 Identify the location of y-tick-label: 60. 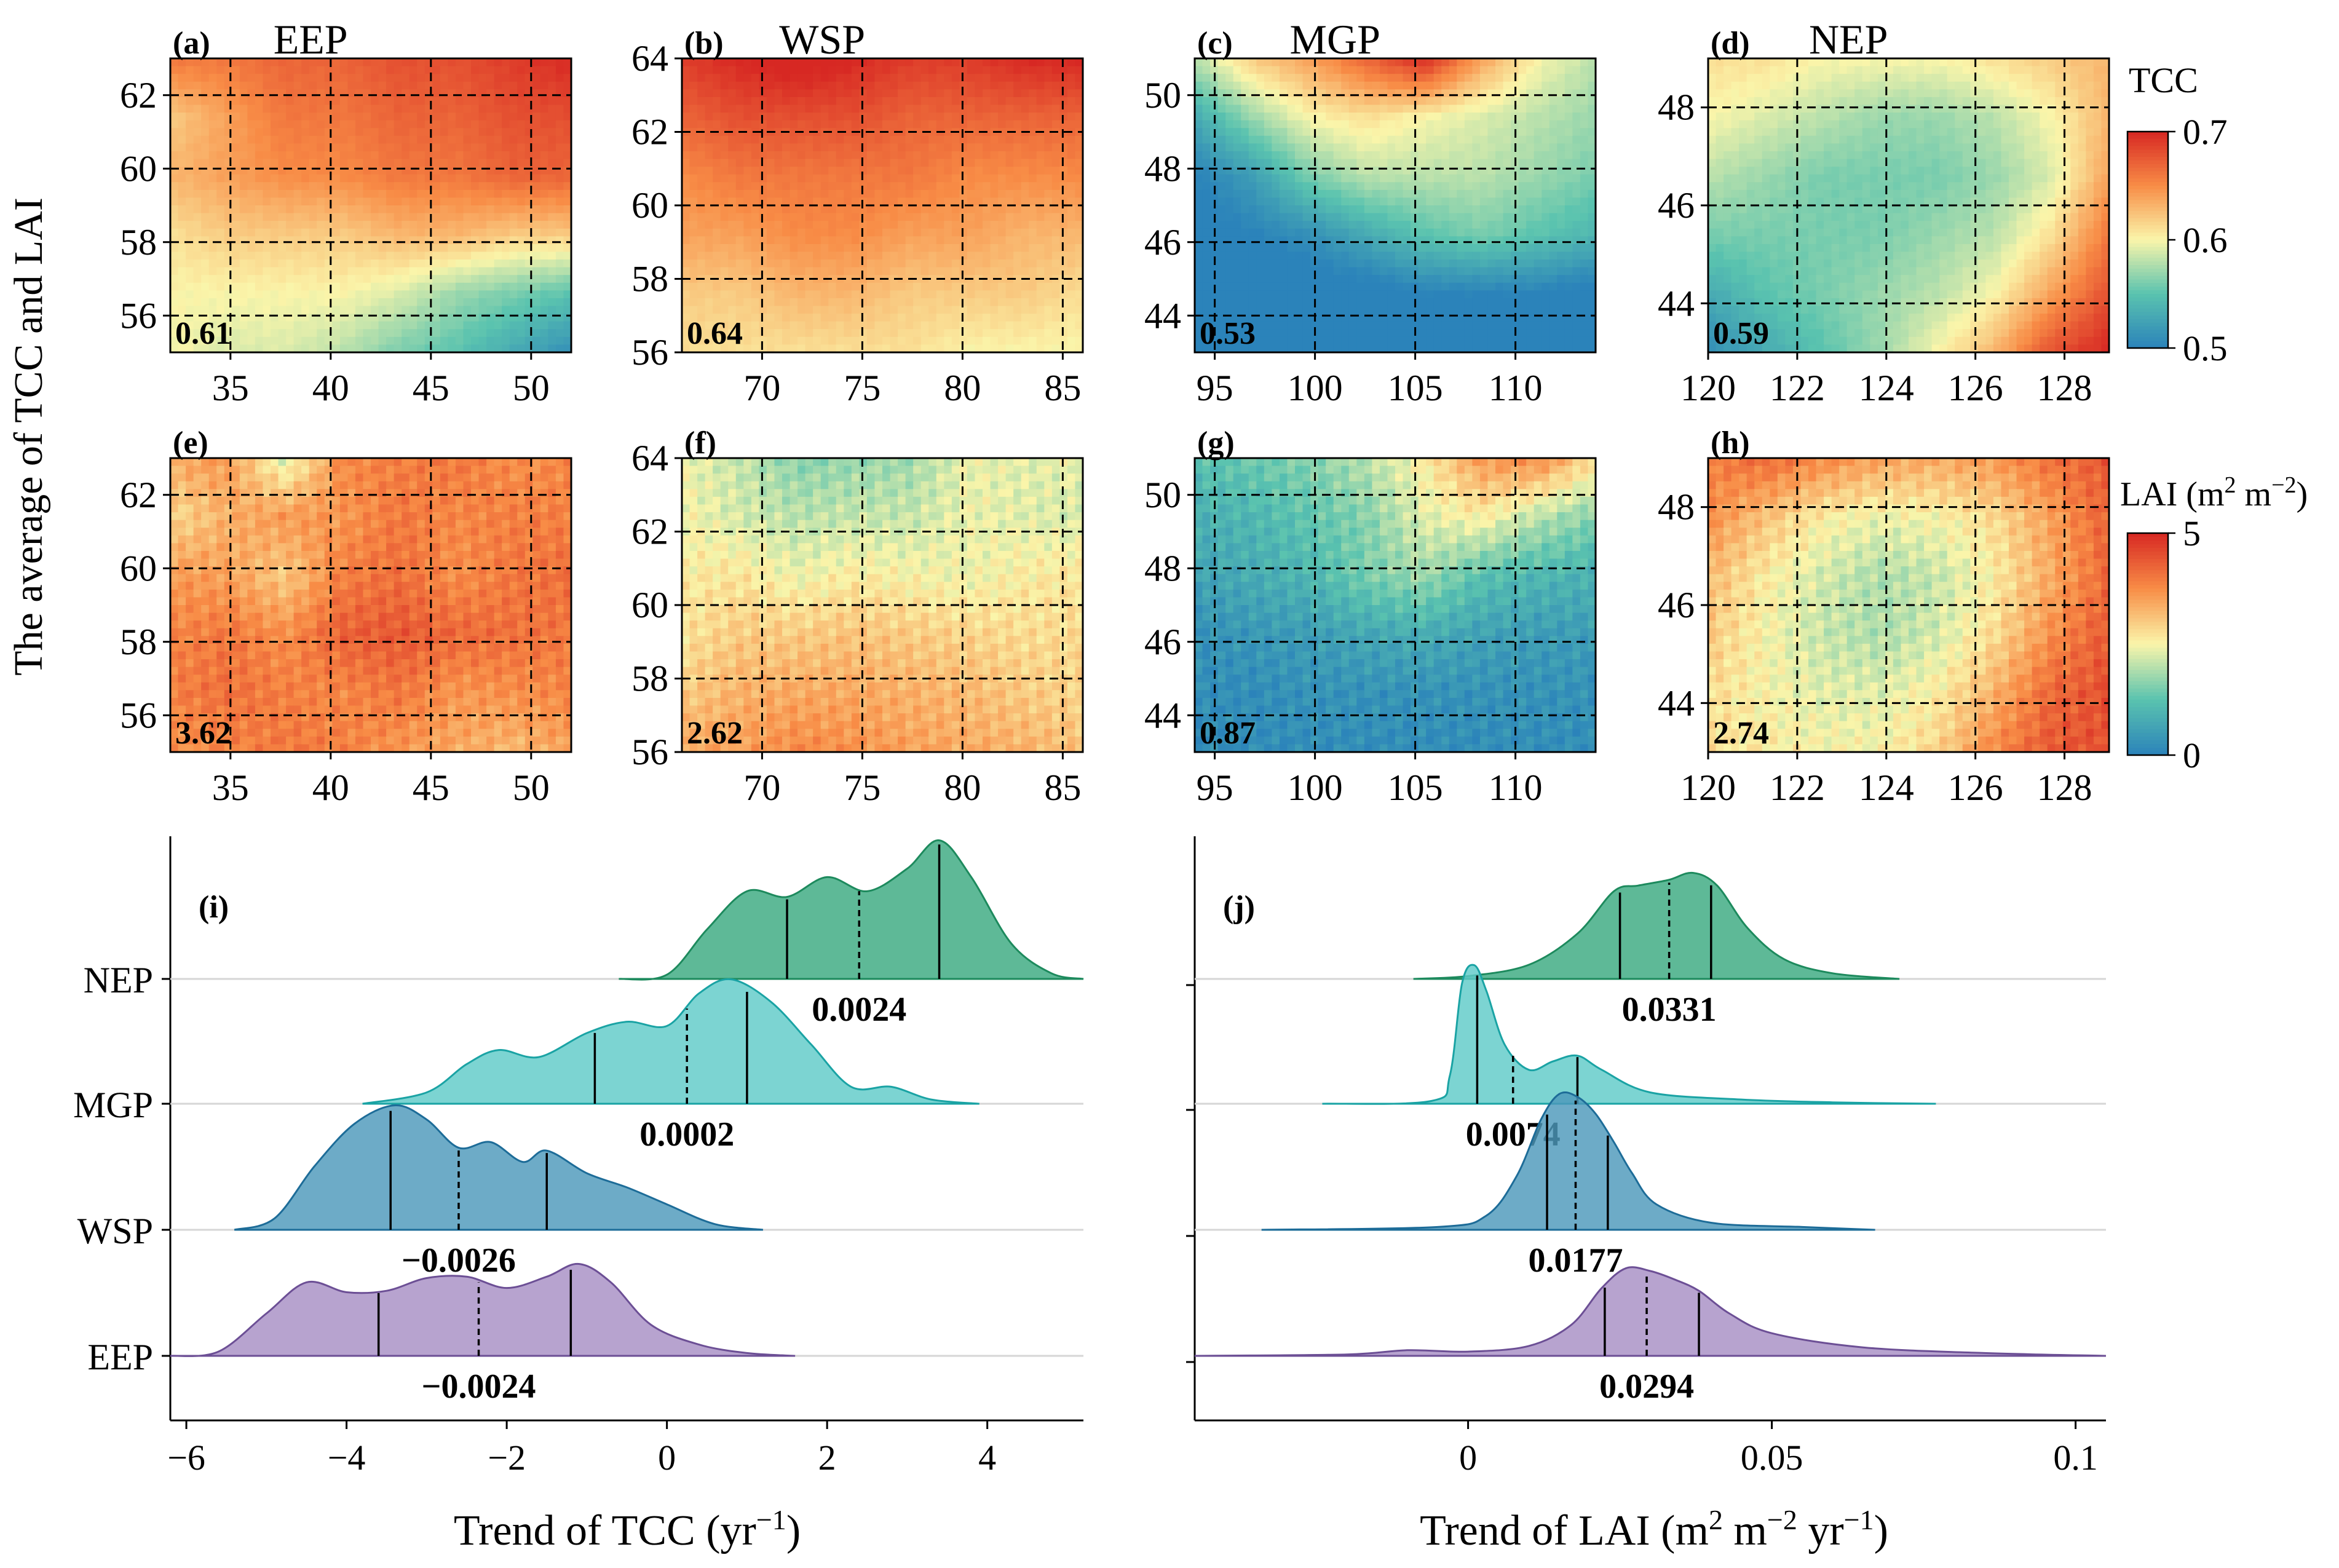
(138, 168).